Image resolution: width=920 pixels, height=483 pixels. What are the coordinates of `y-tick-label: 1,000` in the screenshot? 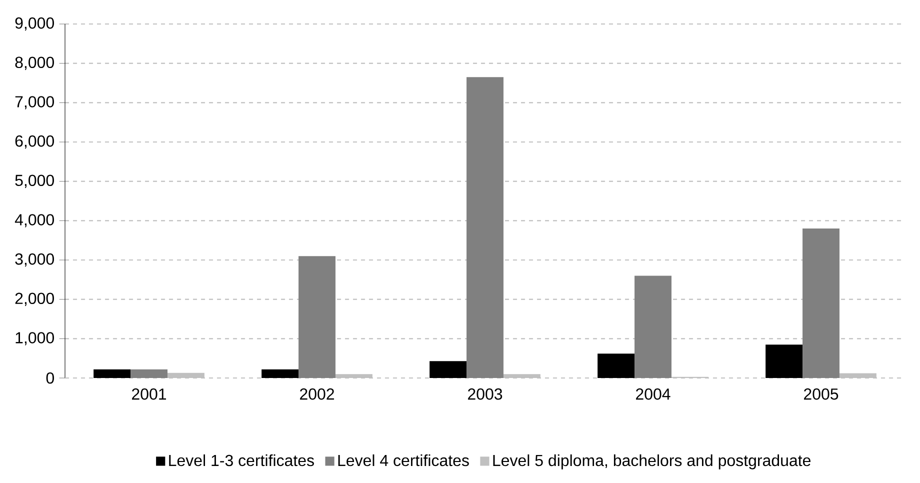 It's located at (35, 339).